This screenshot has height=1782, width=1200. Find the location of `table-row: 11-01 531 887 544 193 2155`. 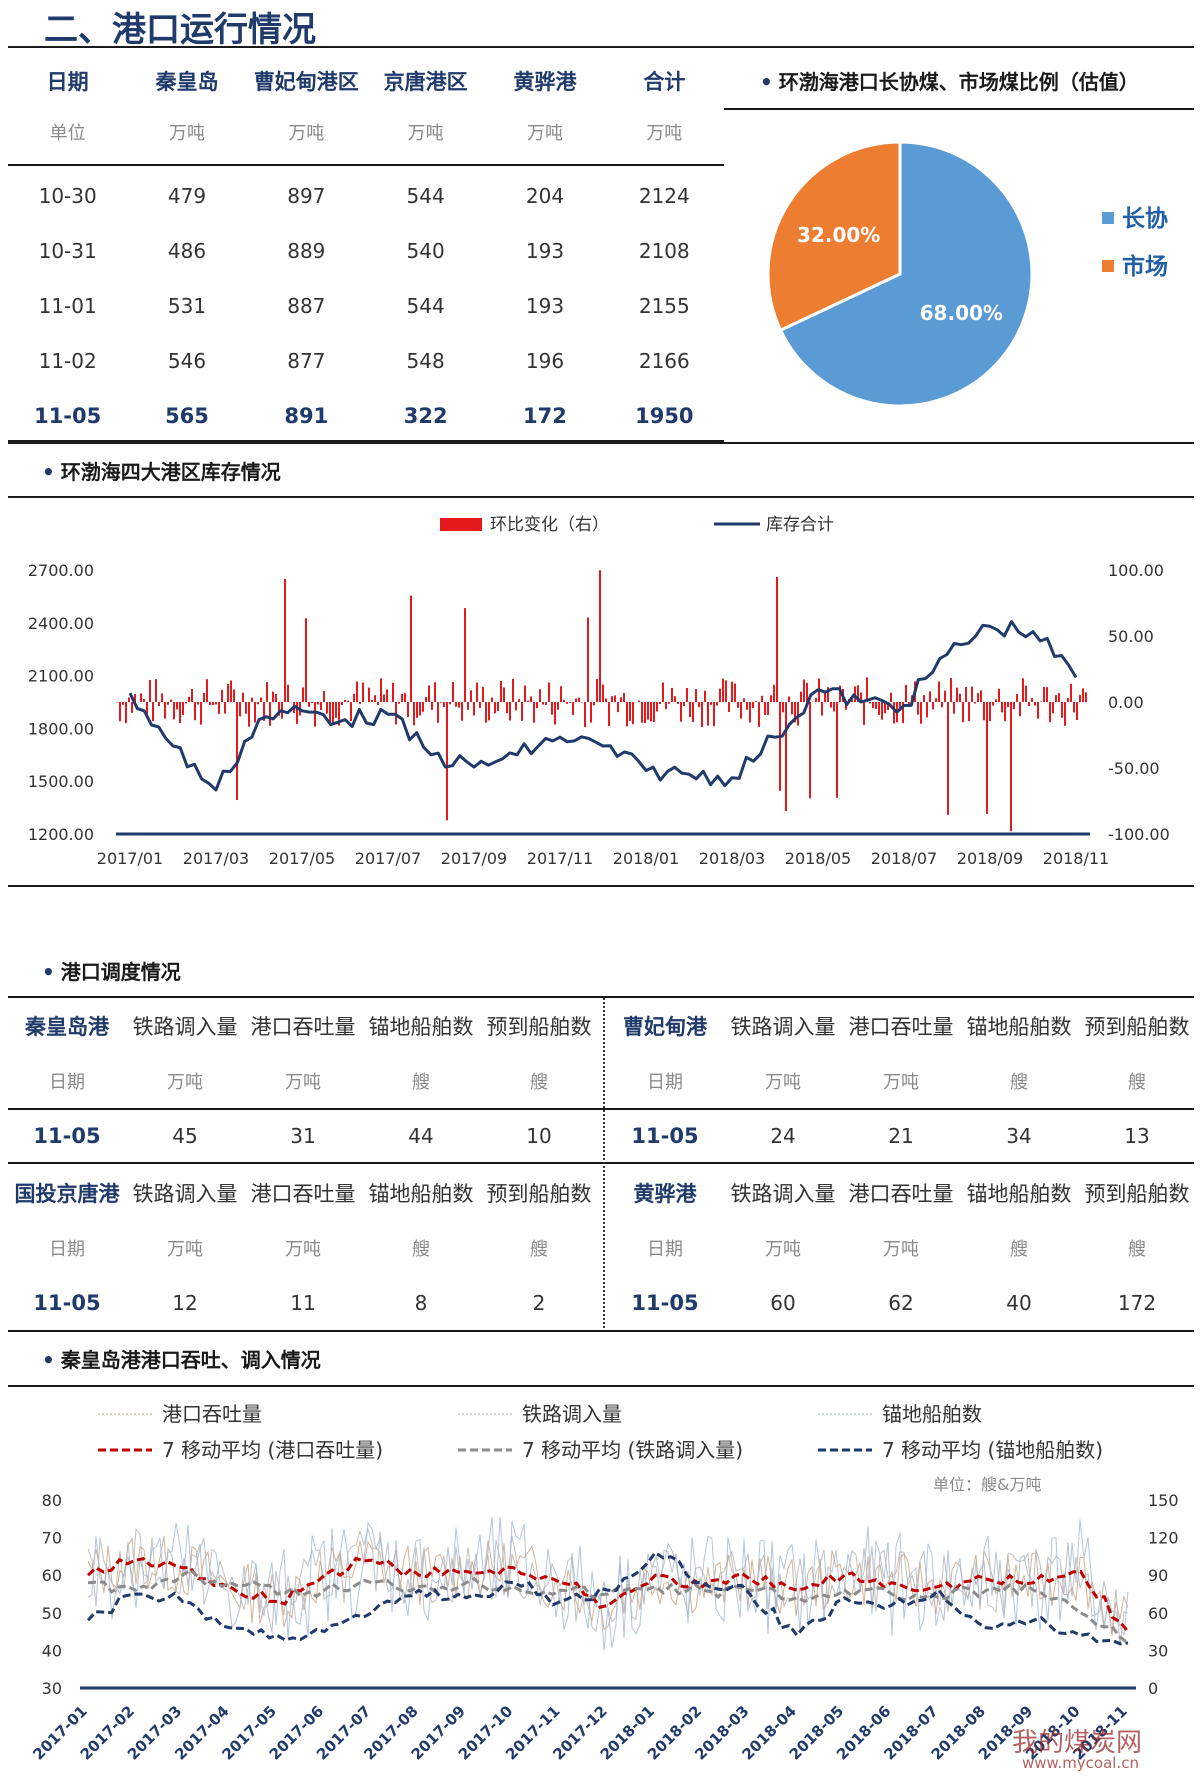

table-row: 11-01 531 887 544 193 2155 is located at coordinates (366, 305).